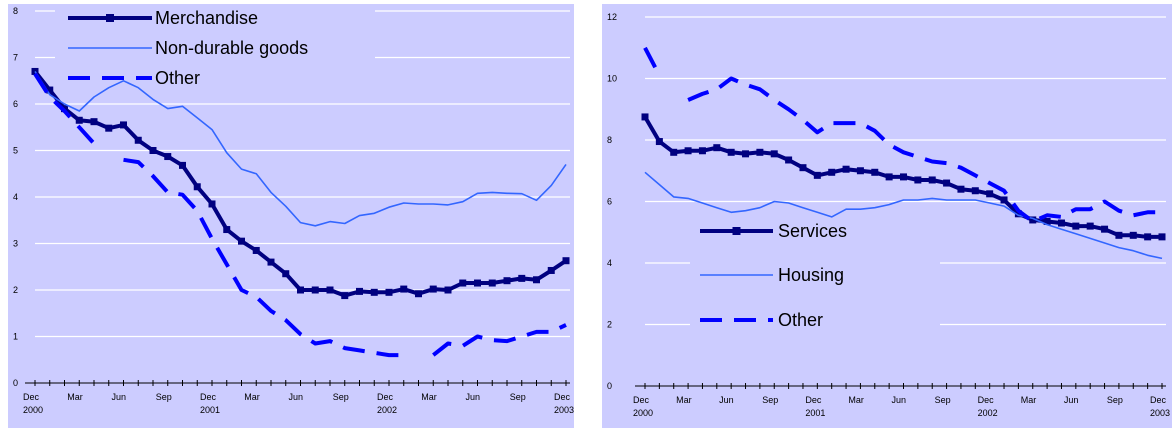 Image resolution: width=1172 pixels, height=433 pixels. Describe the element at coordinates (609, 325) in the screenshot. I see `y-tick-label: 2` at that location.